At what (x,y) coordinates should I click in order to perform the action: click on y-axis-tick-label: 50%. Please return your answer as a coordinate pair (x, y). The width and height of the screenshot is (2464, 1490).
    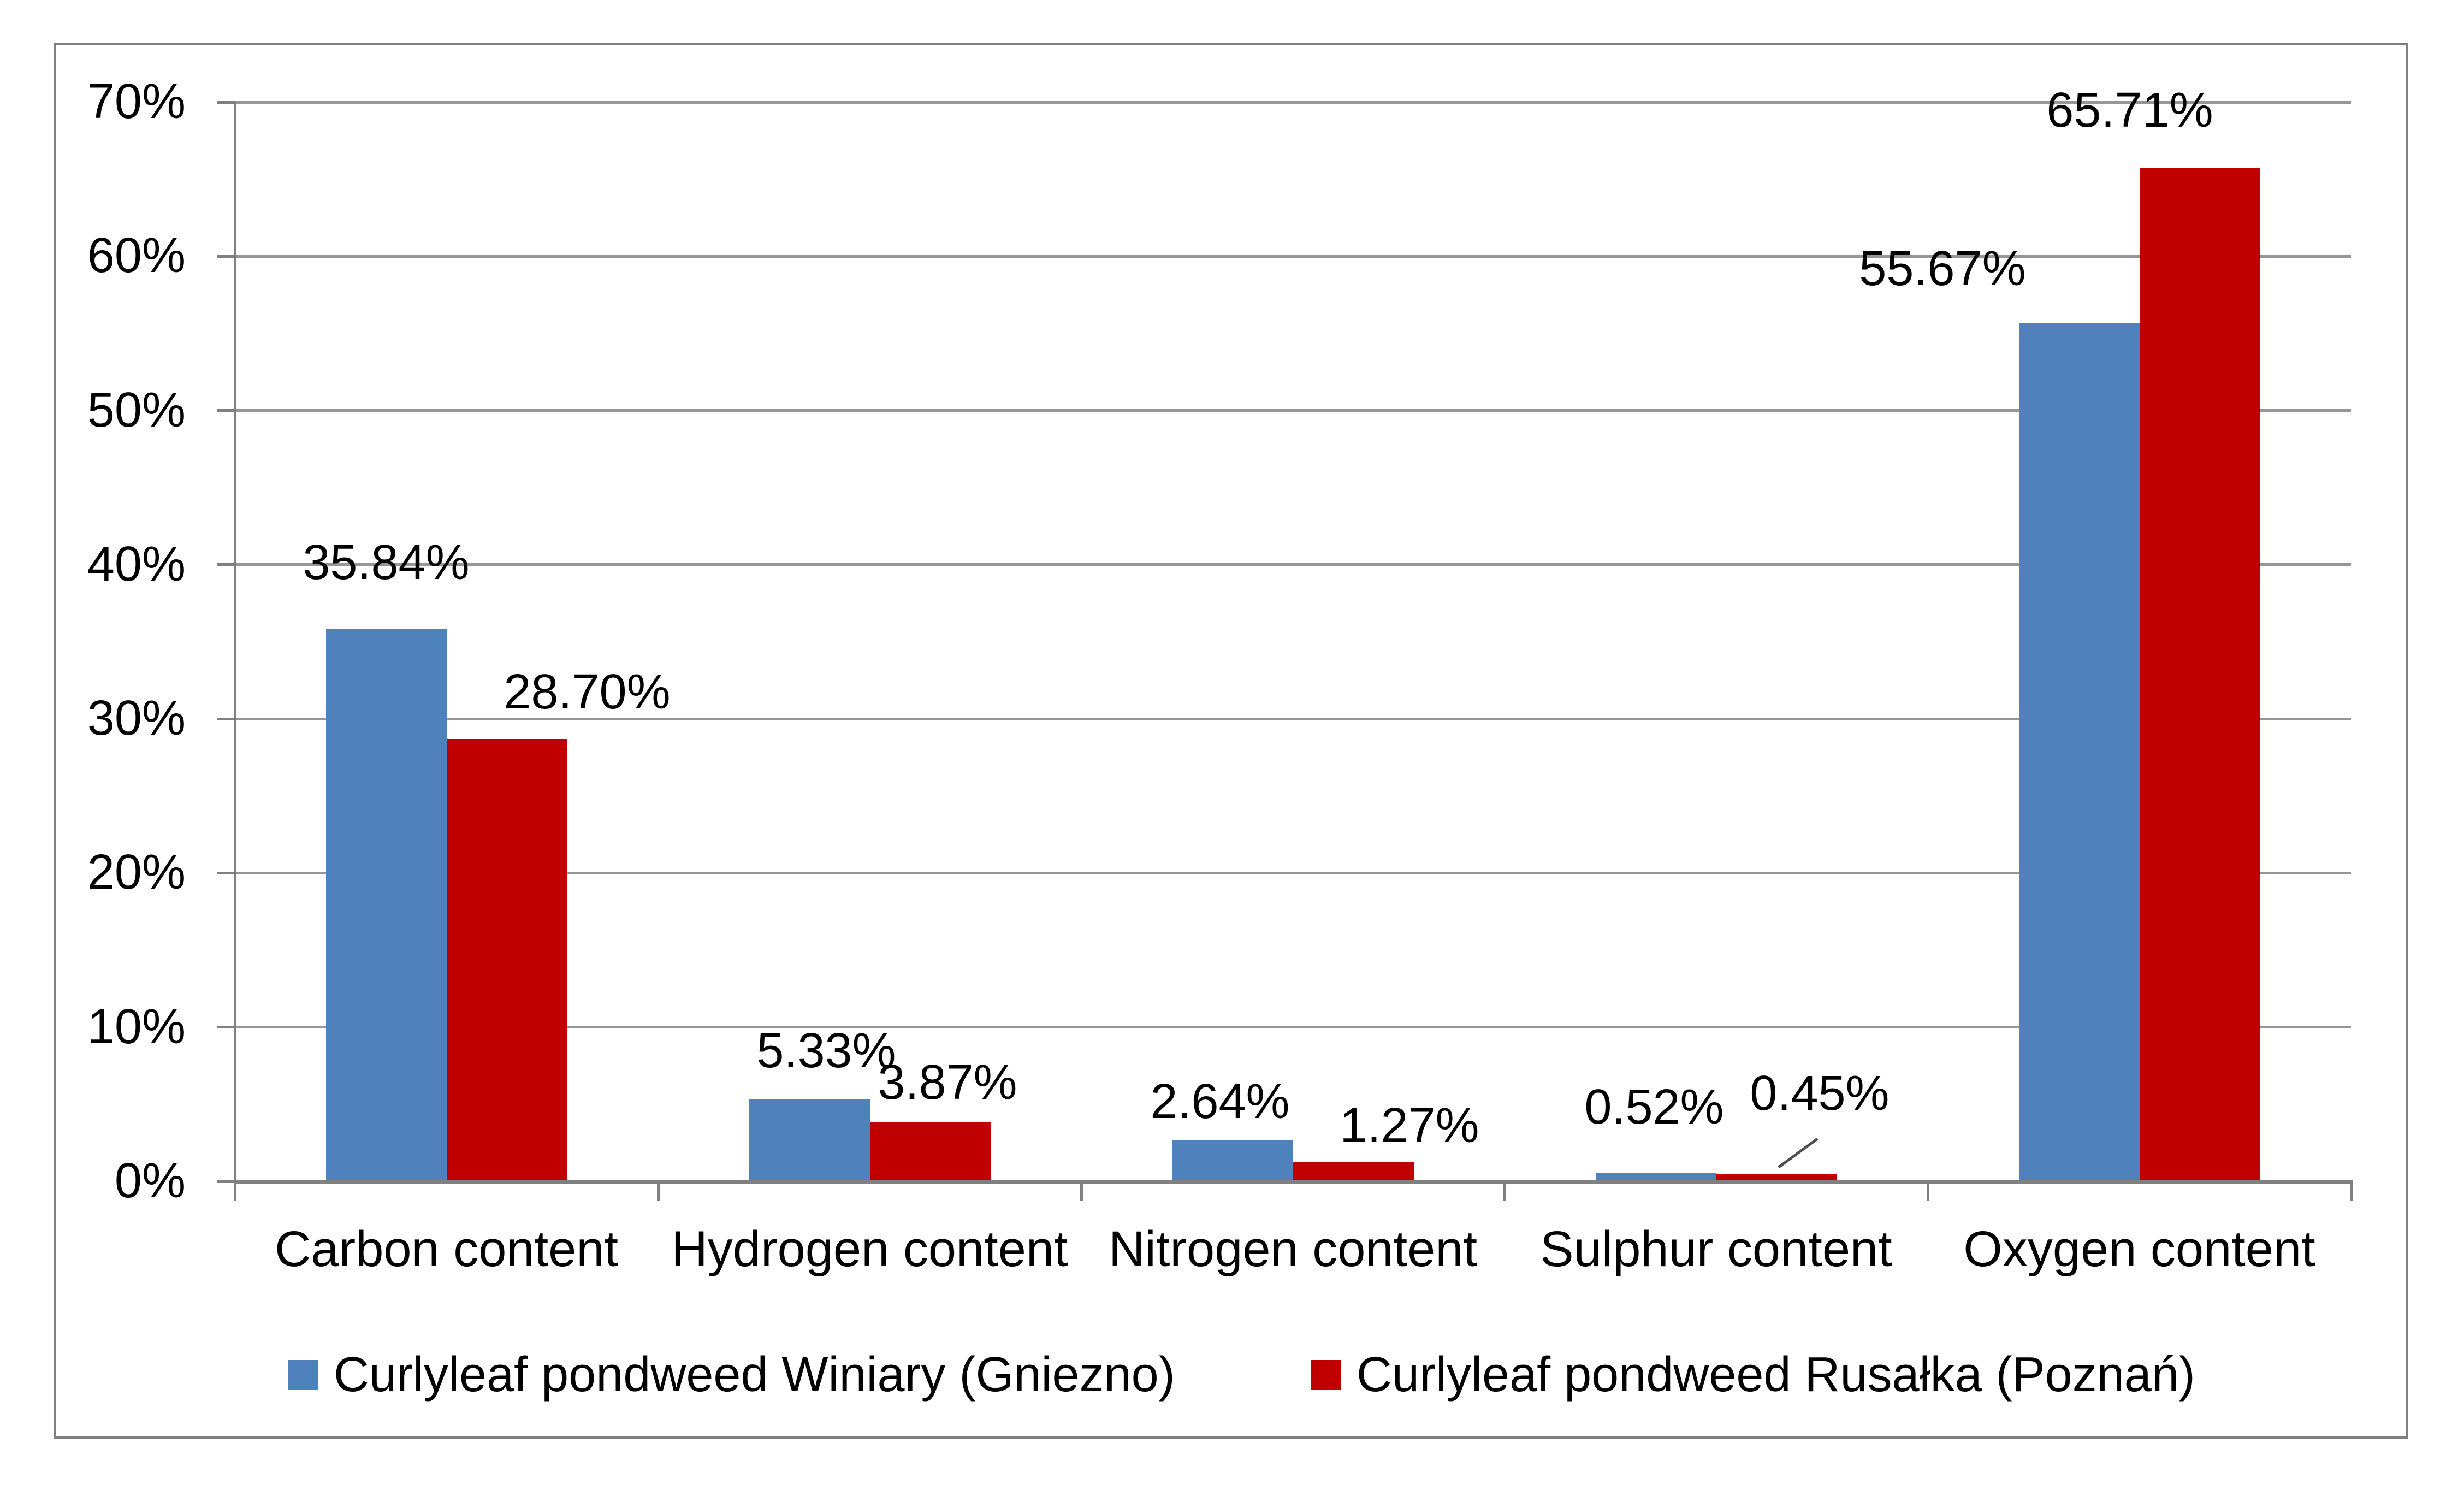
    Looking at the image, I should click on (136, 409).